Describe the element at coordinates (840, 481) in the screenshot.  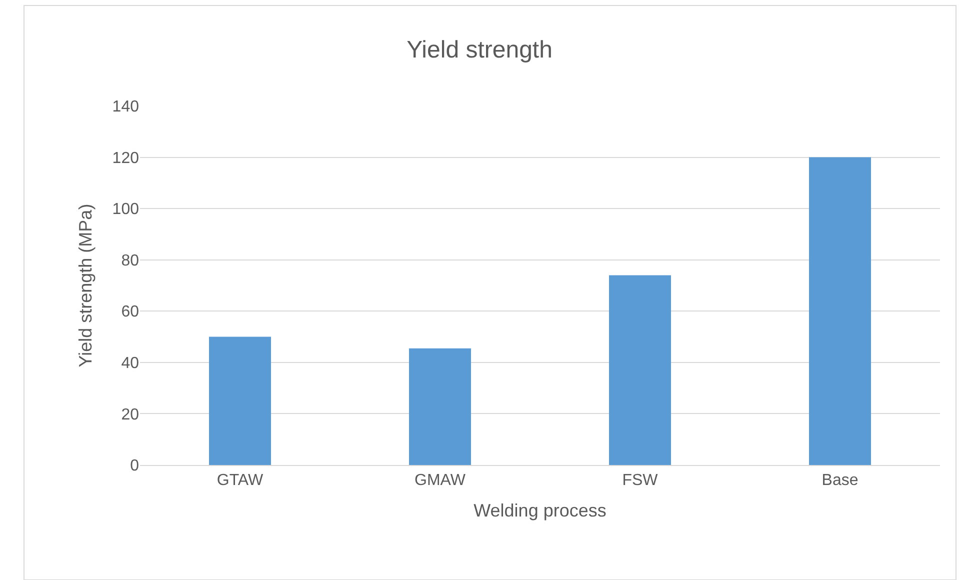
I see `x-tick-label: Base` at that location.